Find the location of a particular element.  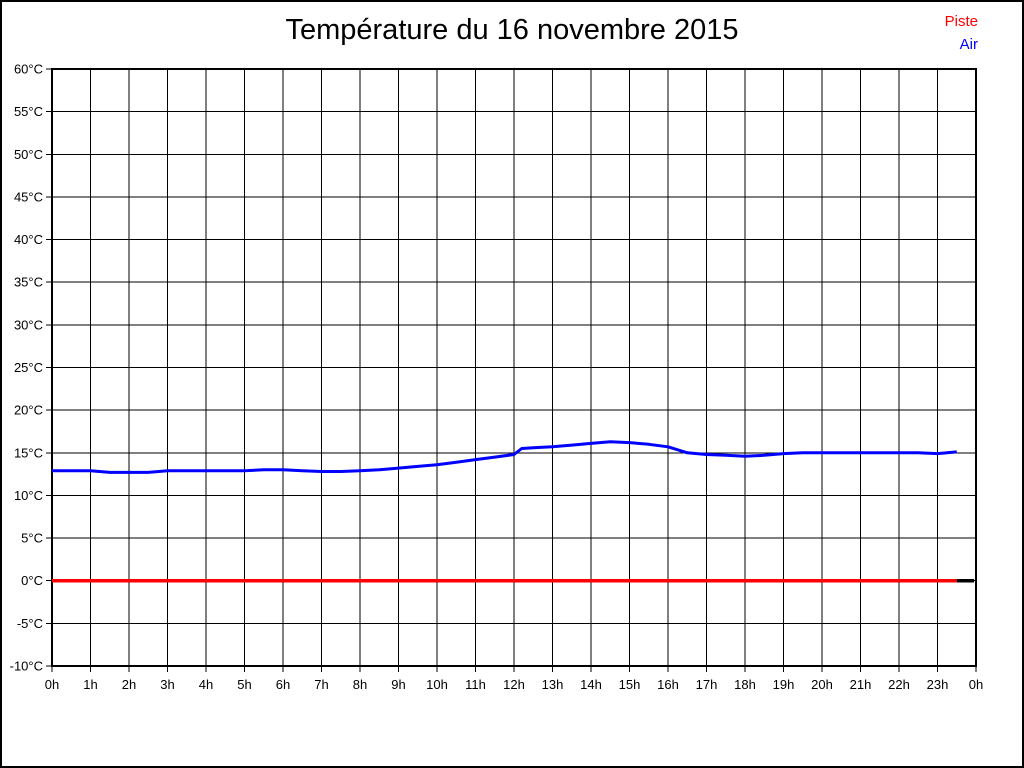

x-tick-label: 12h is located at coordinates (514, 684).